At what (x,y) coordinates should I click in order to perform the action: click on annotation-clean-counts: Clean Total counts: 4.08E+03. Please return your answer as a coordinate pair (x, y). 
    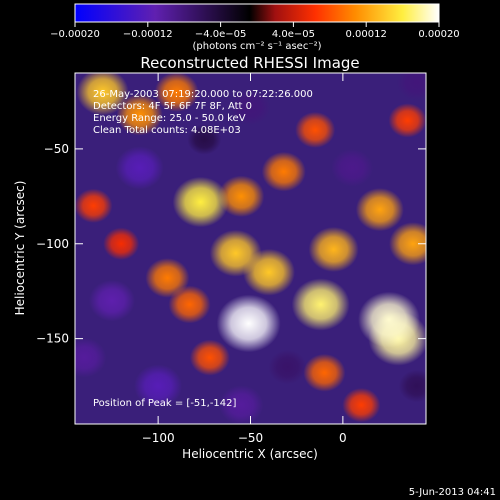
    Looking at the image, I should click on (167, 130).